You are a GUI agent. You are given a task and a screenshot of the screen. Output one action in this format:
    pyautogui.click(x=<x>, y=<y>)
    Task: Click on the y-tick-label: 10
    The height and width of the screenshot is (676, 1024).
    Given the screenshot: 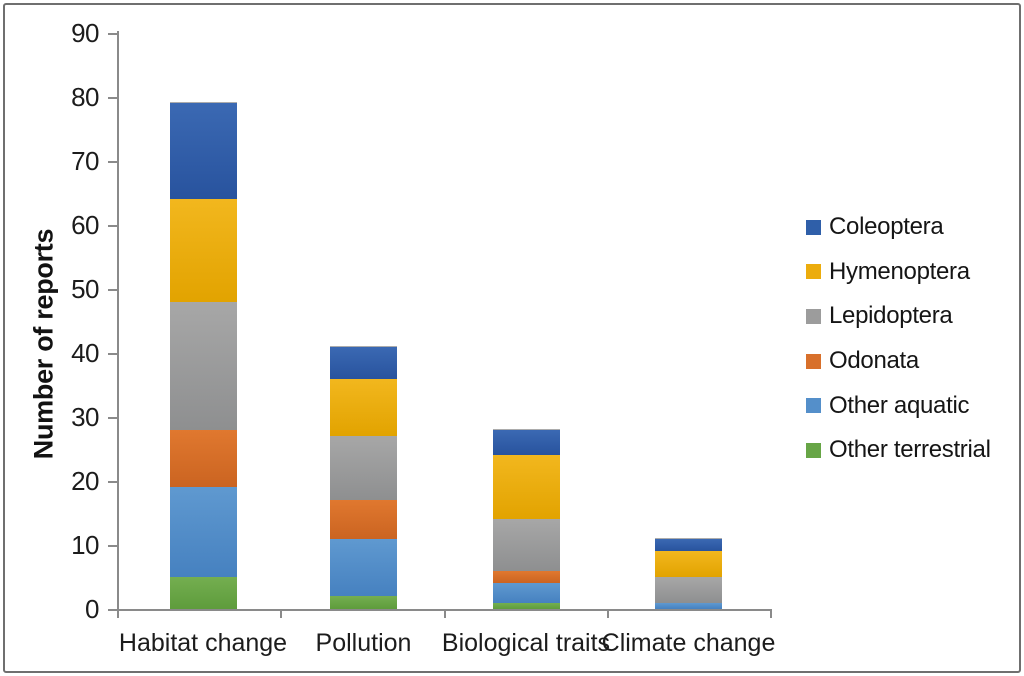 What is the action you would take?
    pyautogui.click(x=85, y=545)
    